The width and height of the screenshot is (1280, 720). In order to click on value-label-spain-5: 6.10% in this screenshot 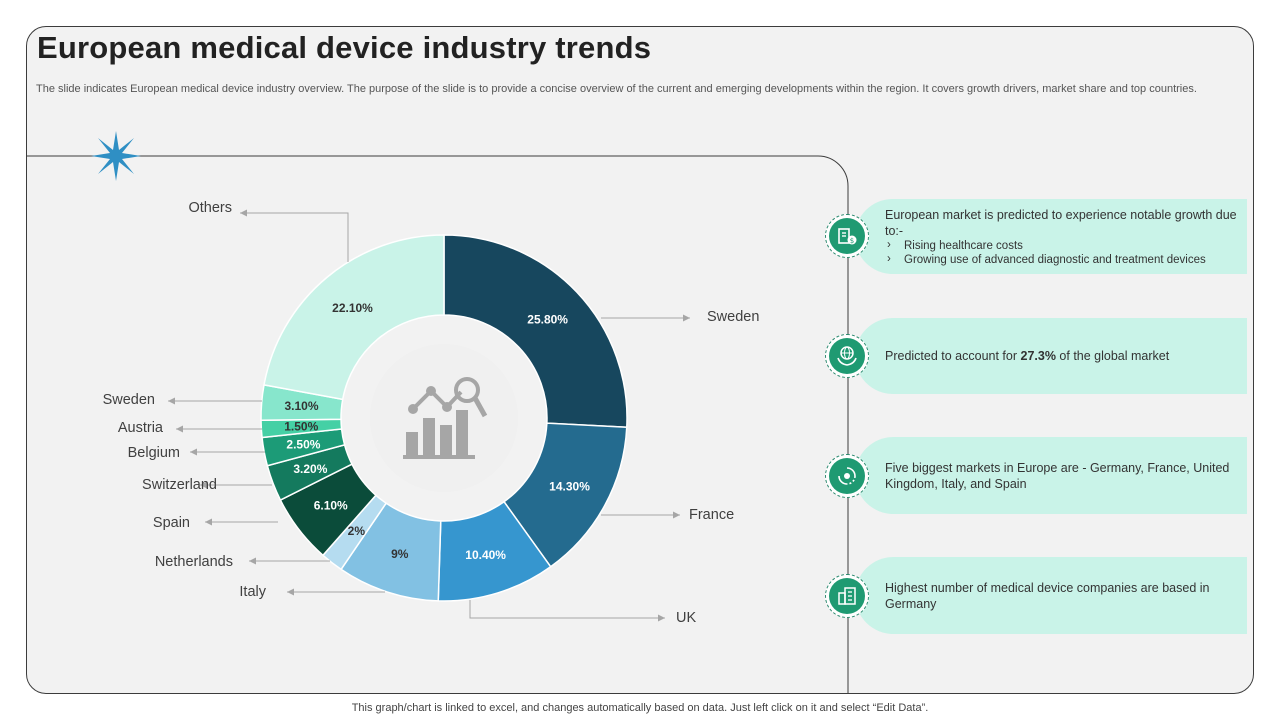, I will do `click(331, 505)`.